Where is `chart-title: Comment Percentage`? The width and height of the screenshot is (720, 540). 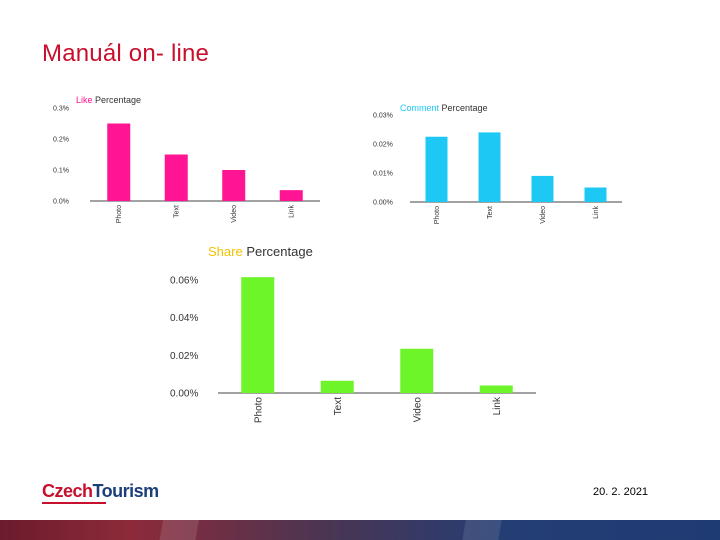 chart-title: Comment Percentage is located at coordinates (444, 108).